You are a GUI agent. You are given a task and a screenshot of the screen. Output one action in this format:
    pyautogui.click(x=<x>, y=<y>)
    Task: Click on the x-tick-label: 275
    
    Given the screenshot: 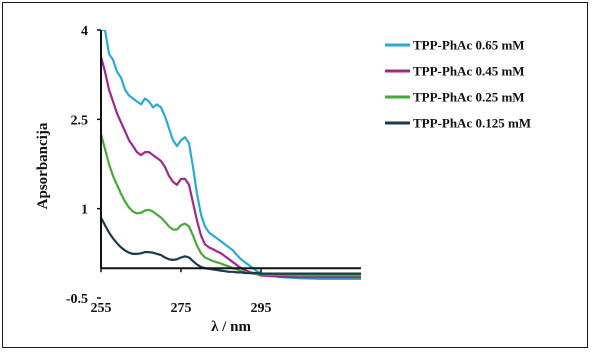 What is the action you would take?
    pyautogui.click(x=181, y=308)
    